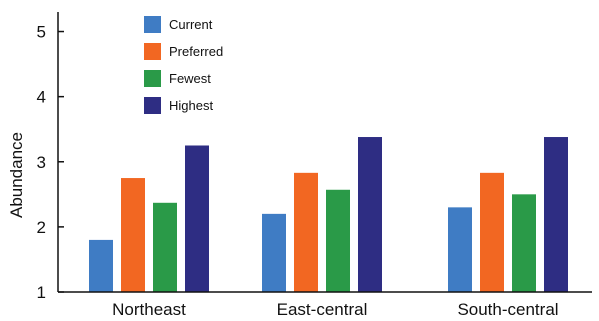 Image resolution: width=599 pixels, height=321 pixels. What do you see at coordinates (152, 105) in the screenshot?
I see `legend-swatch-highest` at bounding box center [152, 105].